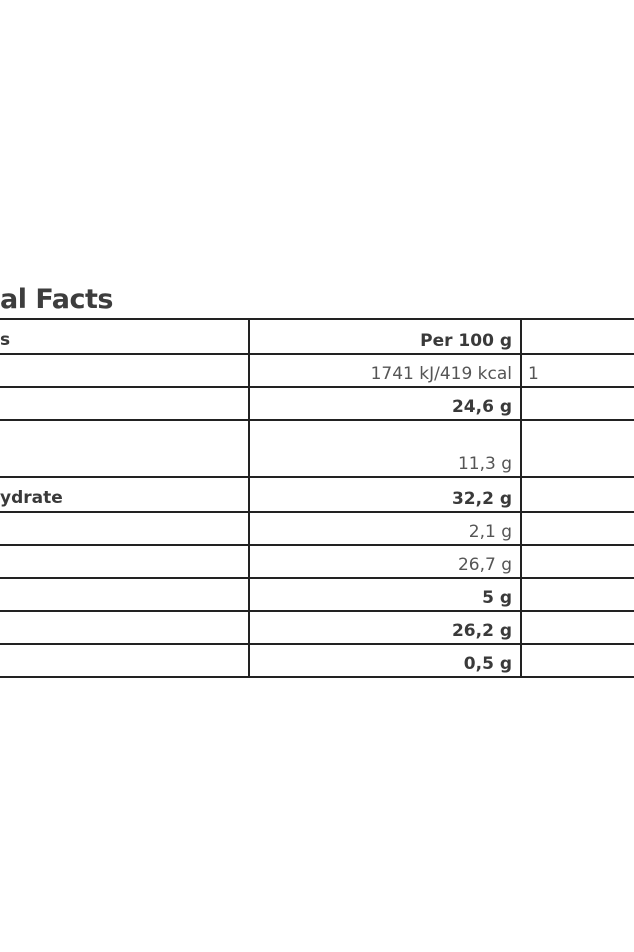 Image resolution: width=634 pixels, height=952 pixels. I want to click on row-value: 0,5 g, so click(385, 660).